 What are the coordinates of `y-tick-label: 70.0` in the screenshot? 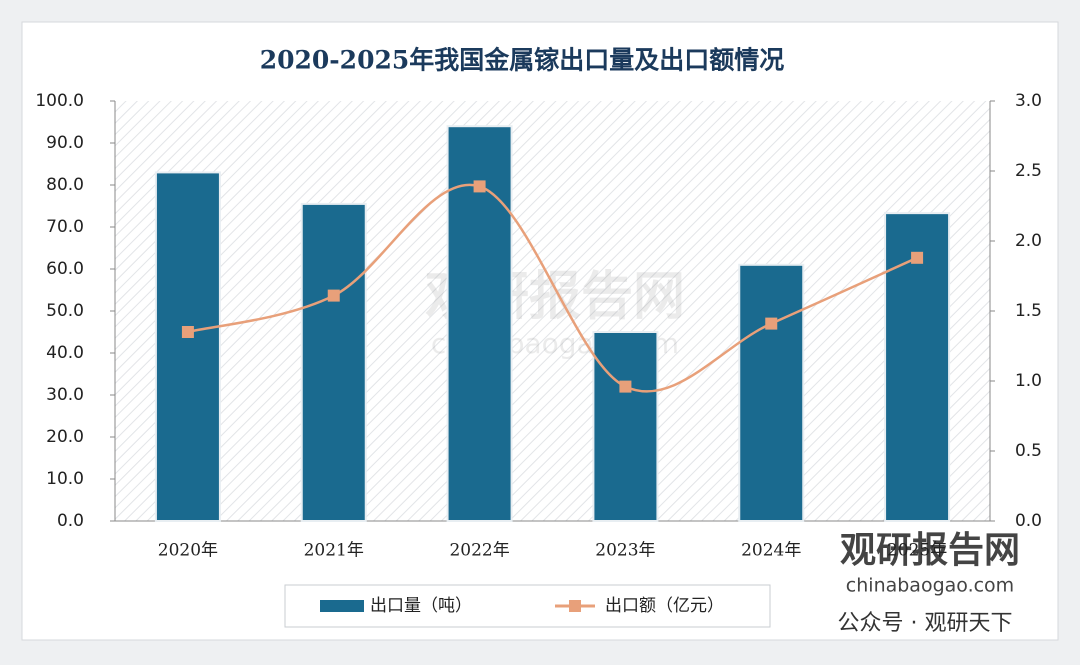 It's located at (65, 227).